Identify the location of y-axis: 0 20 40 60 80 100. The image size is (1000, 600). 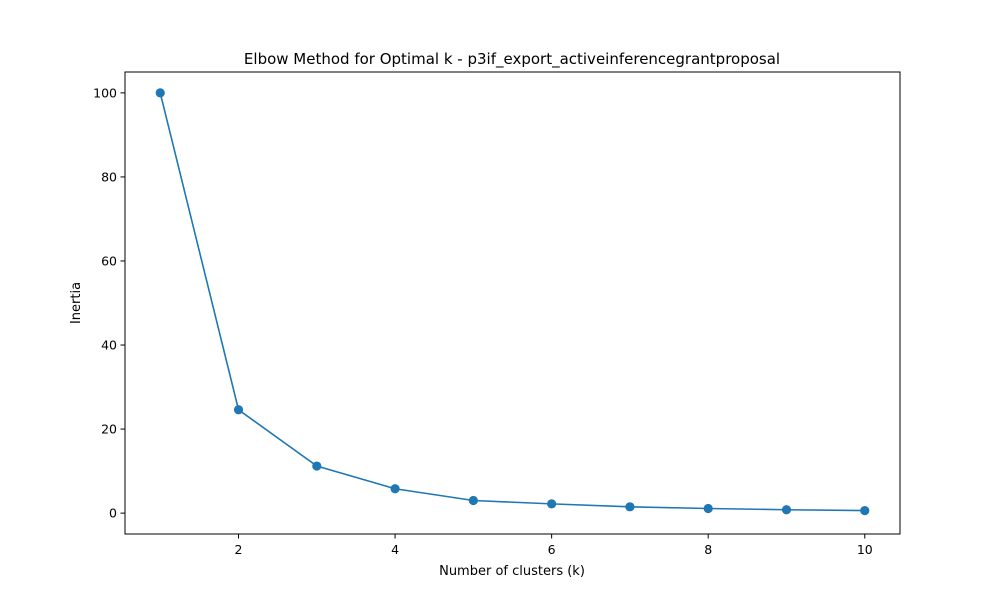
(109, 303).